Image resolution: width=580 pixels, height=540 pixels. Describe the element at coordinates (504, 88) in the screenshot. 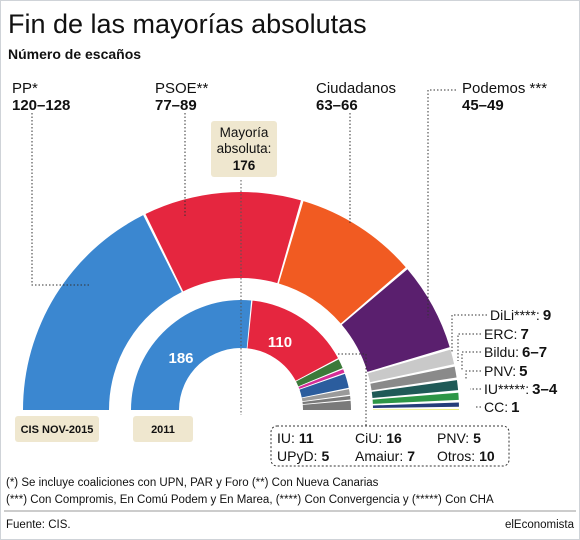

I see `podemos-label: Podemos ***` at that location.